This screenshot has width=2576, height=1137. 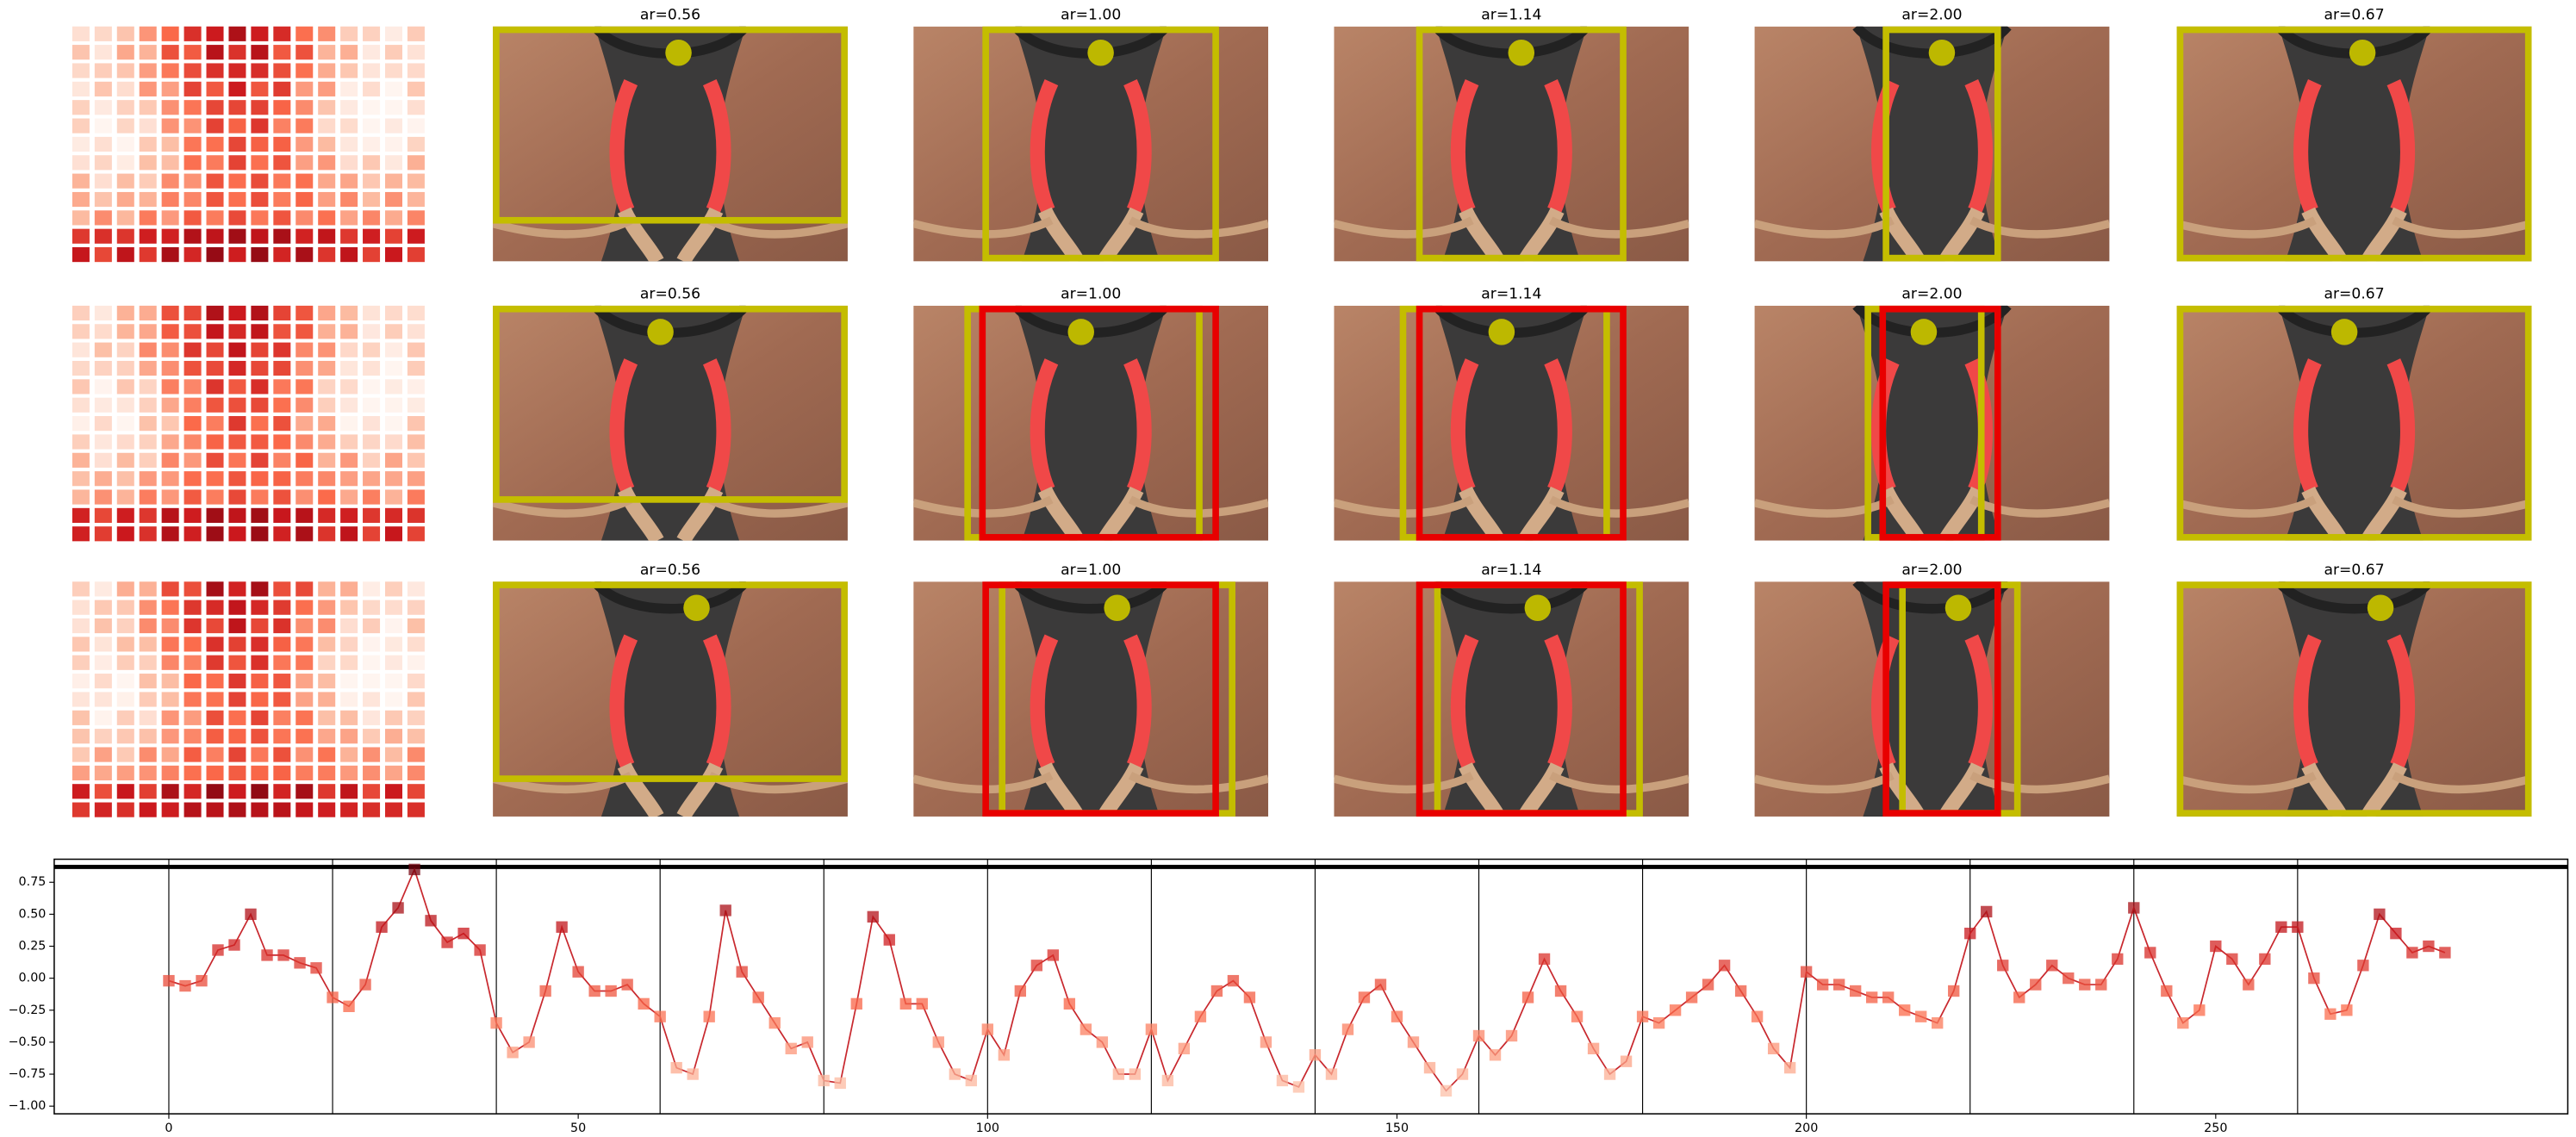 I want to click on red-box, so click(x=1942, y=699).